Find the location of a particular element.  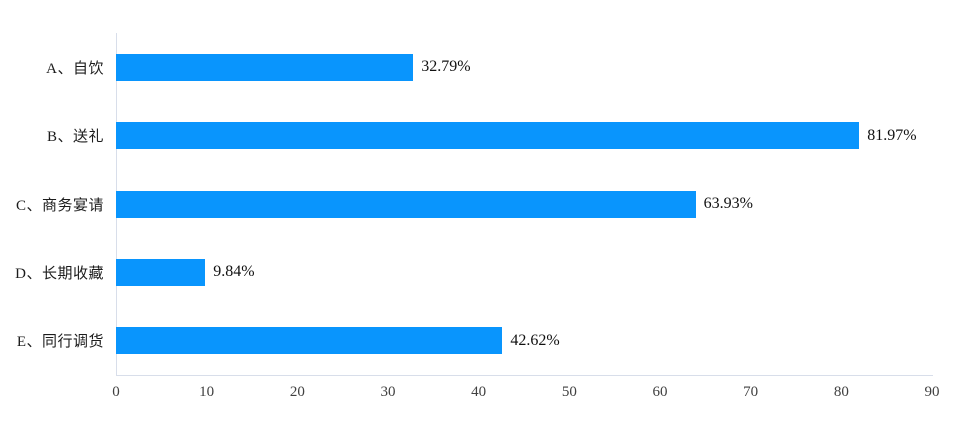

bar-area: 42.62% is located at coordinates (524, 341).